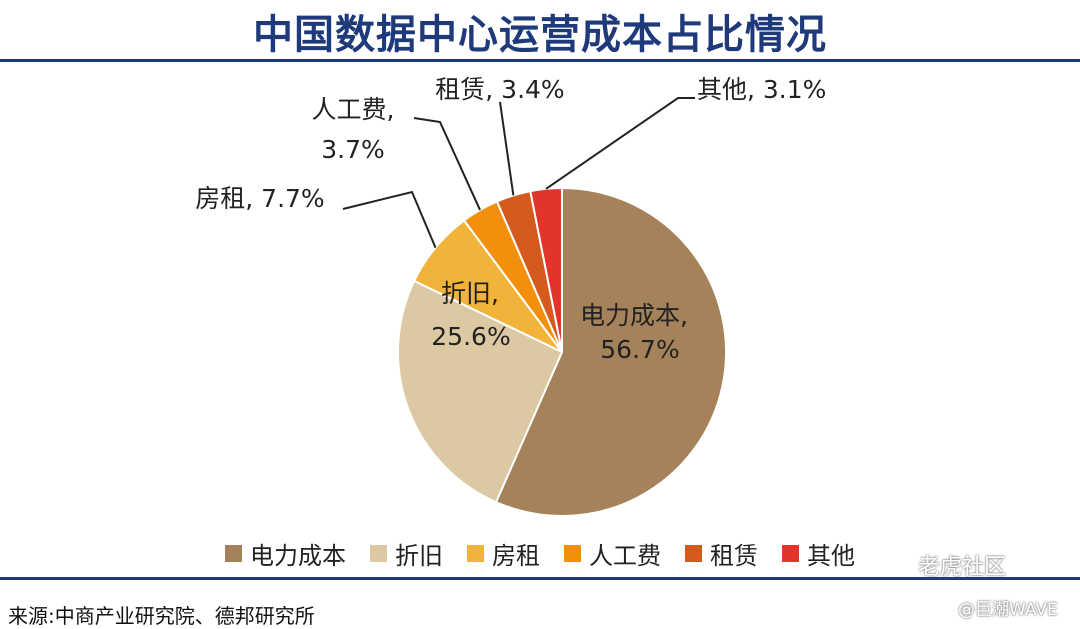 This screenshot has width=1080, height=629. I want to click on top-divider, so click(540, 60).